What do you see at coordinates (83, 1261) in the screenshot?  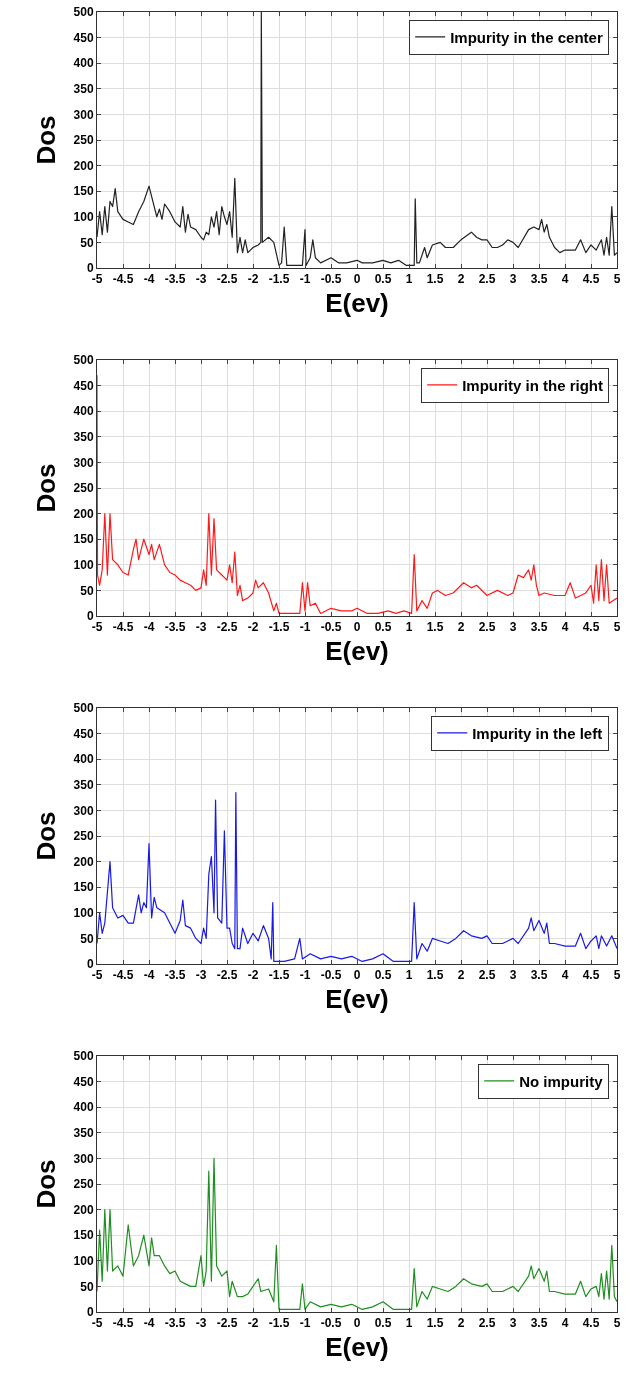 I see `y-tick-label: 100` at bounding box center [83, 1261].